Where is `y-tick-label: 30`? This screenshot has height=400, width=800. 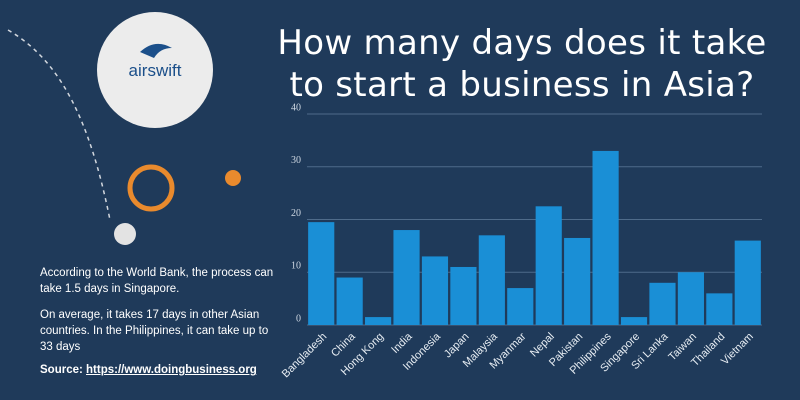 y-tick-label: 30 is located at coordinates (296, 160).